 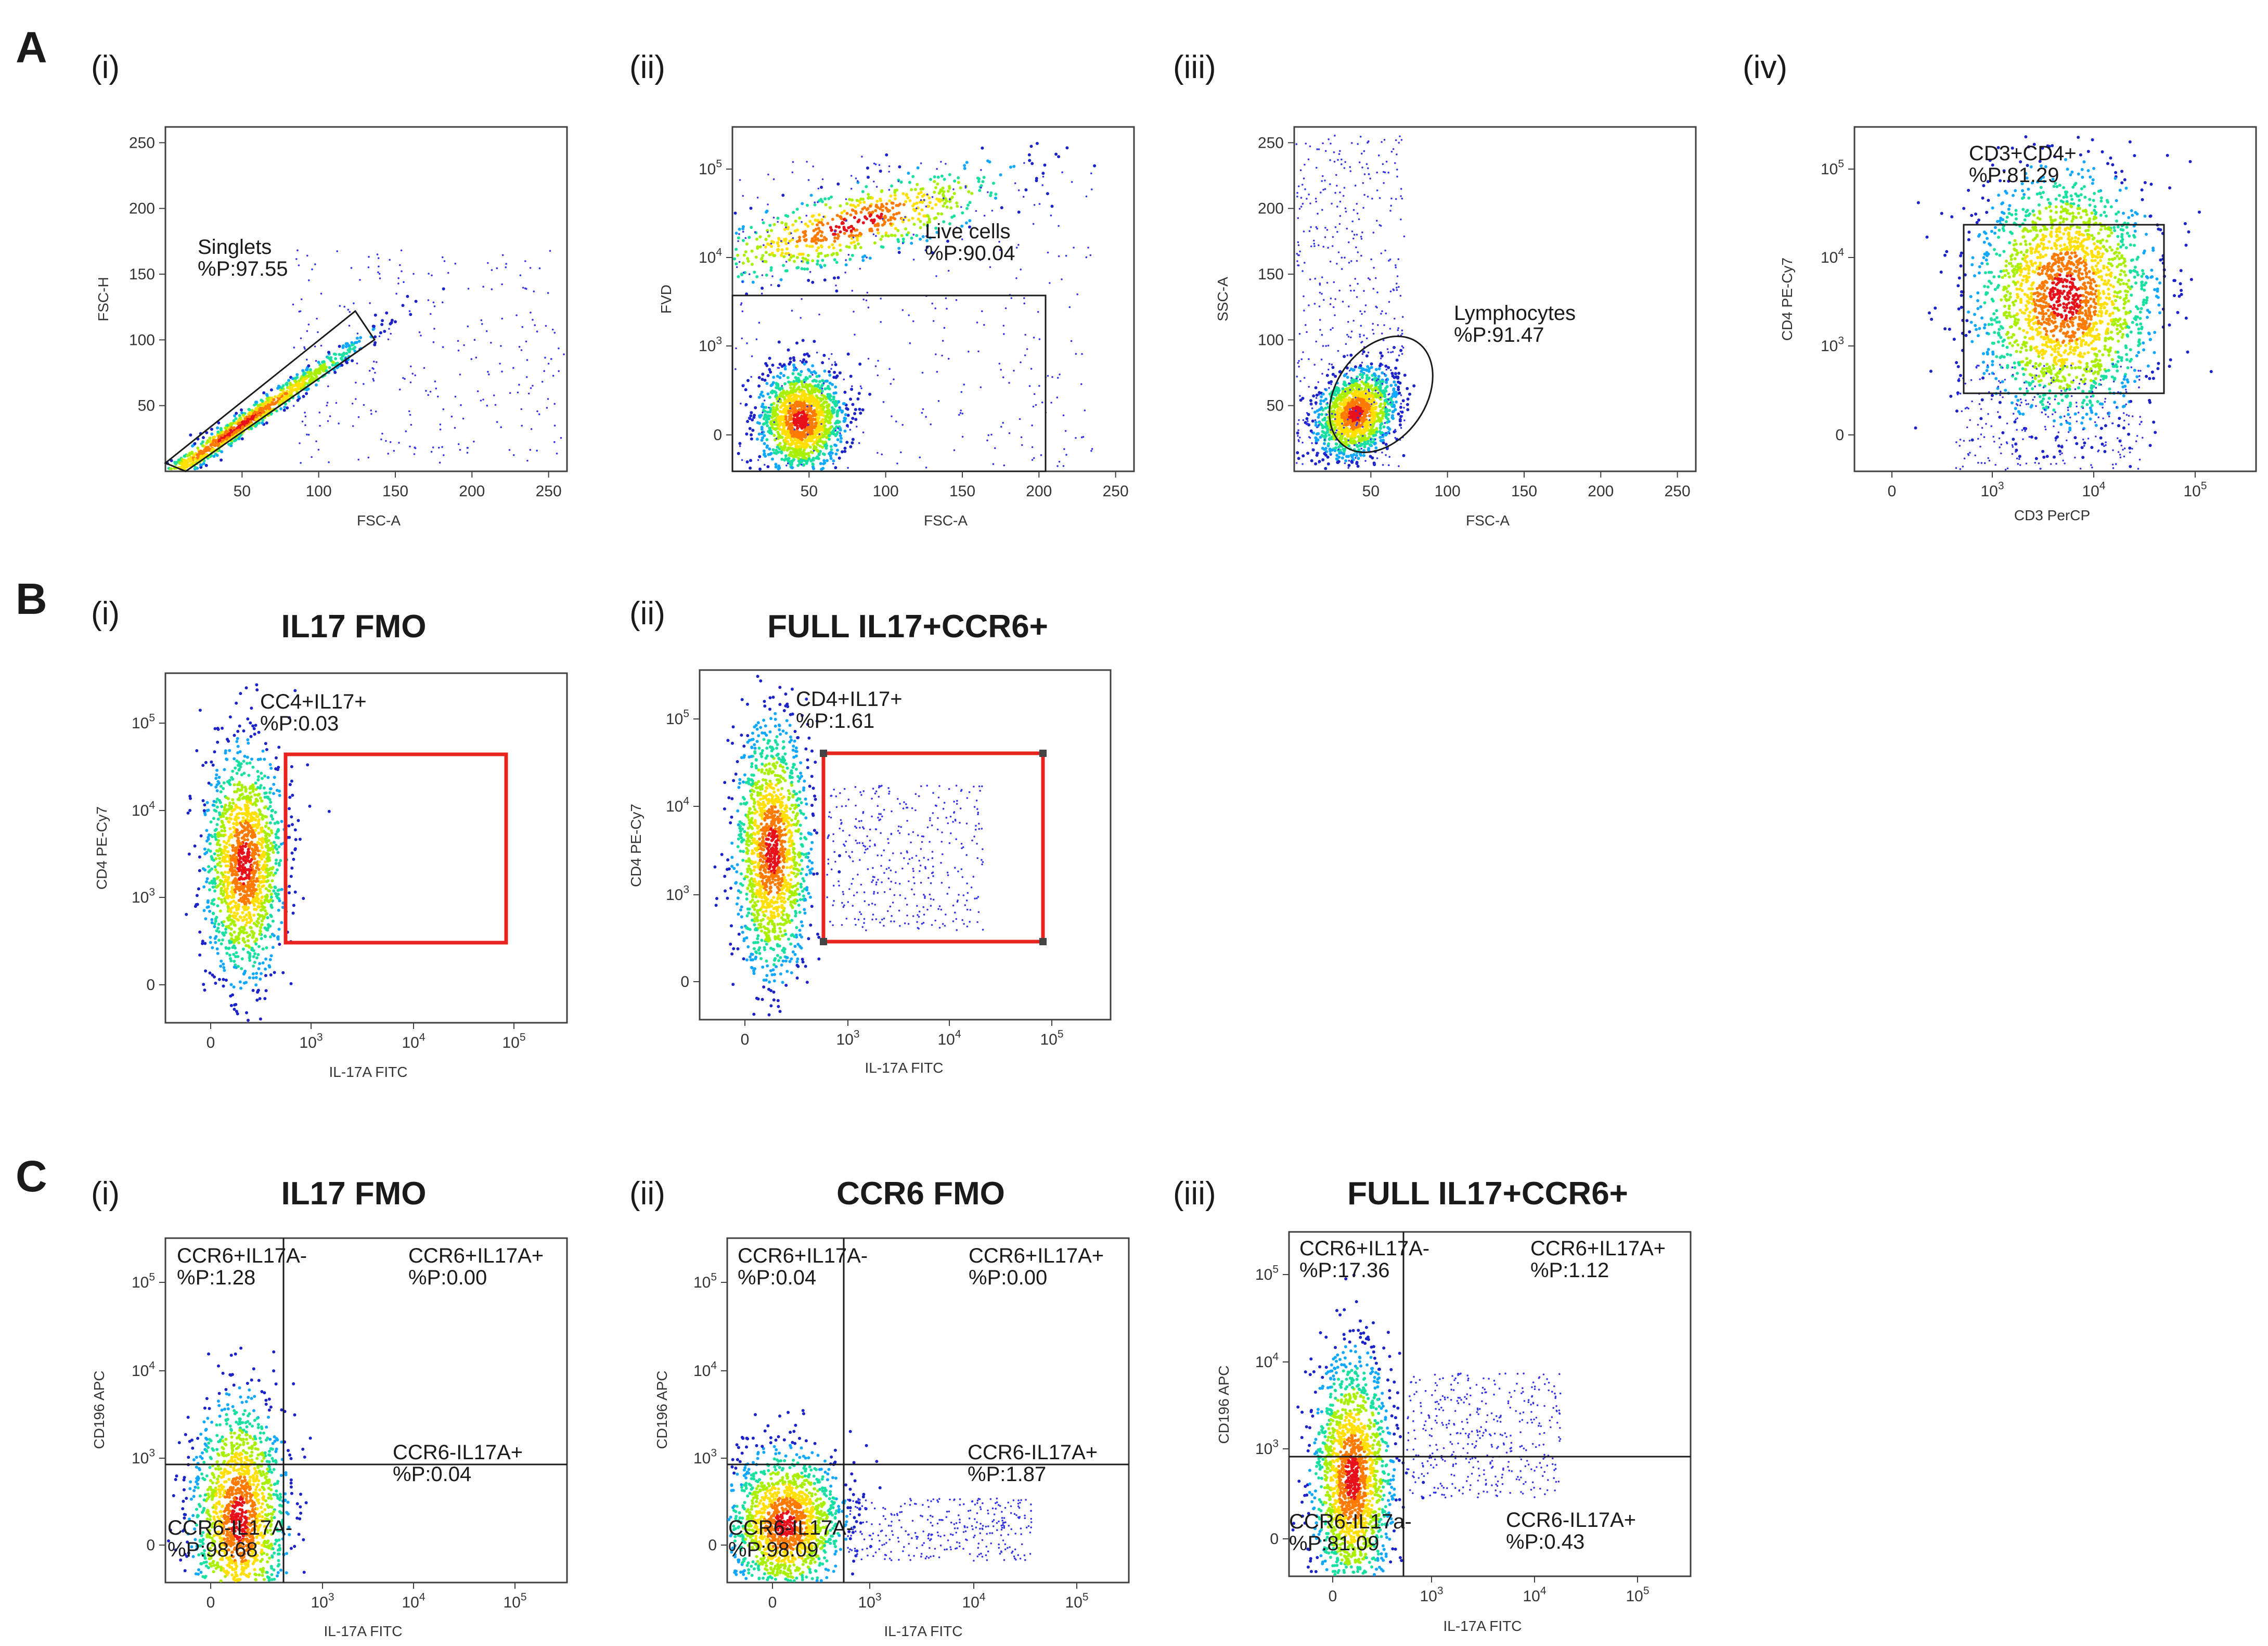 What do you see at coordinates (319, 491) in the screenshot?
I see `x-tick-label: 100` at bounding box center [319, 491].